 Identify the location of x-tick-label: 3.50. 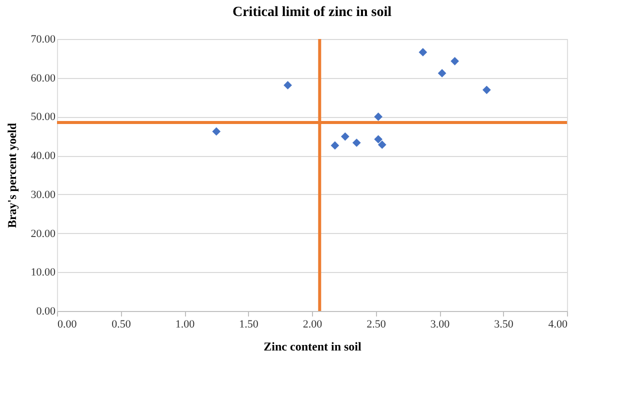
(504, 324).